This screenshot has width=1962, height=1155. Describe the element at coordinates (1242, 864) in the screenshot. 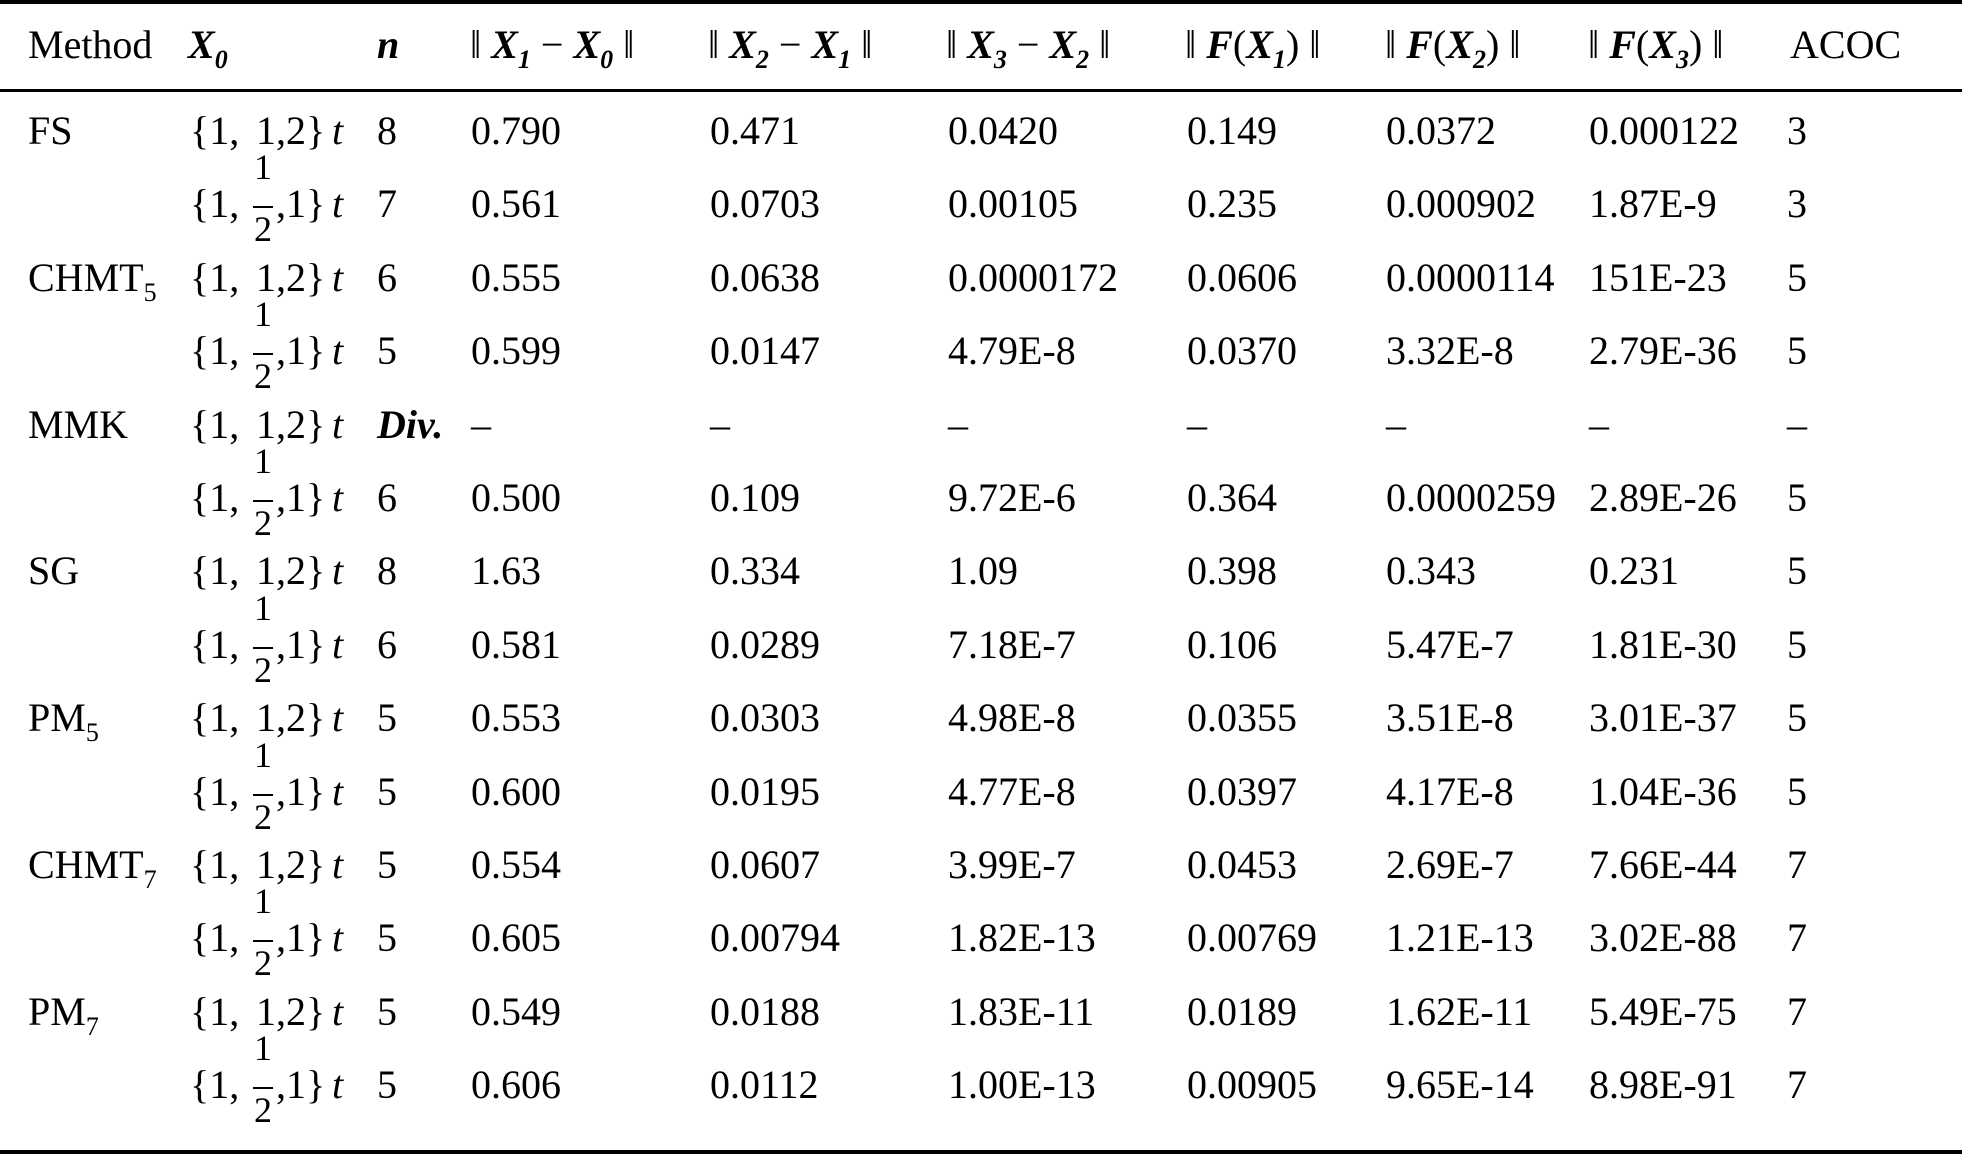

I see `cell-norm-f-x1: 0.0453` at that location.